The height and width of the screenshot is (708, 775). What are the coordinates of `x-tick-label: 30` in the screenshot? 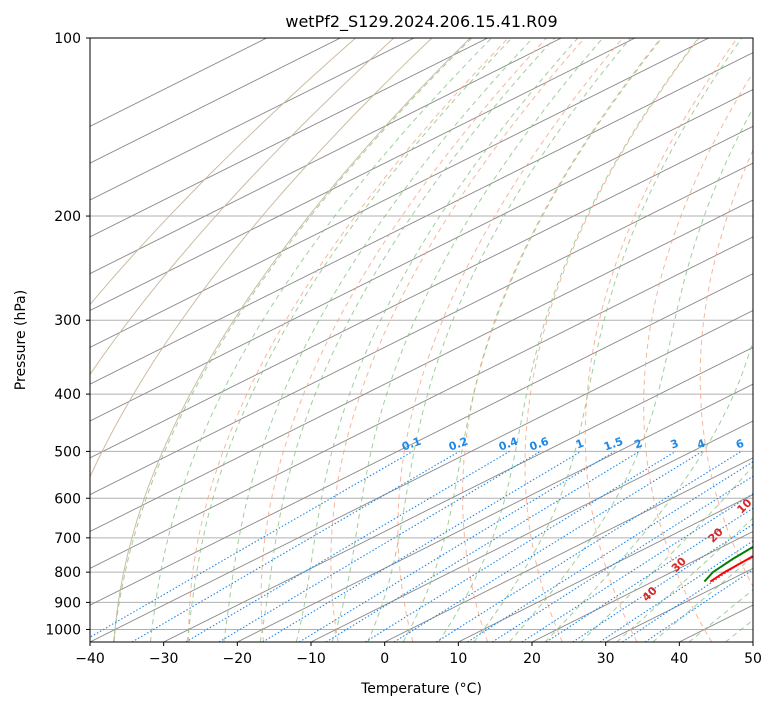 It's located at (606, 659).